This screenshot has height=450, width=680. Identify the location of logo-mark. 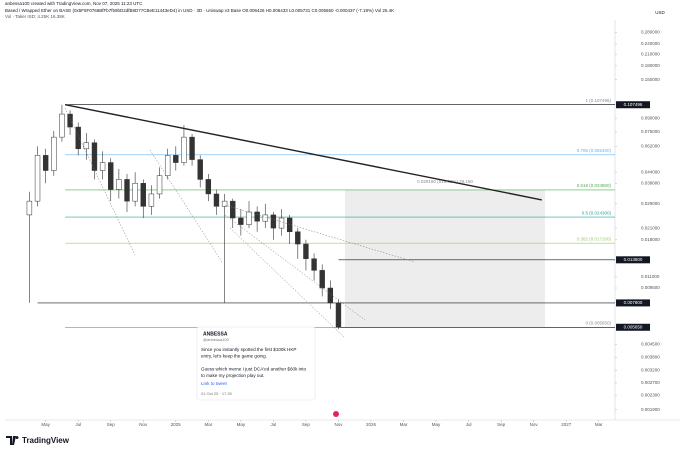
(12, 440).